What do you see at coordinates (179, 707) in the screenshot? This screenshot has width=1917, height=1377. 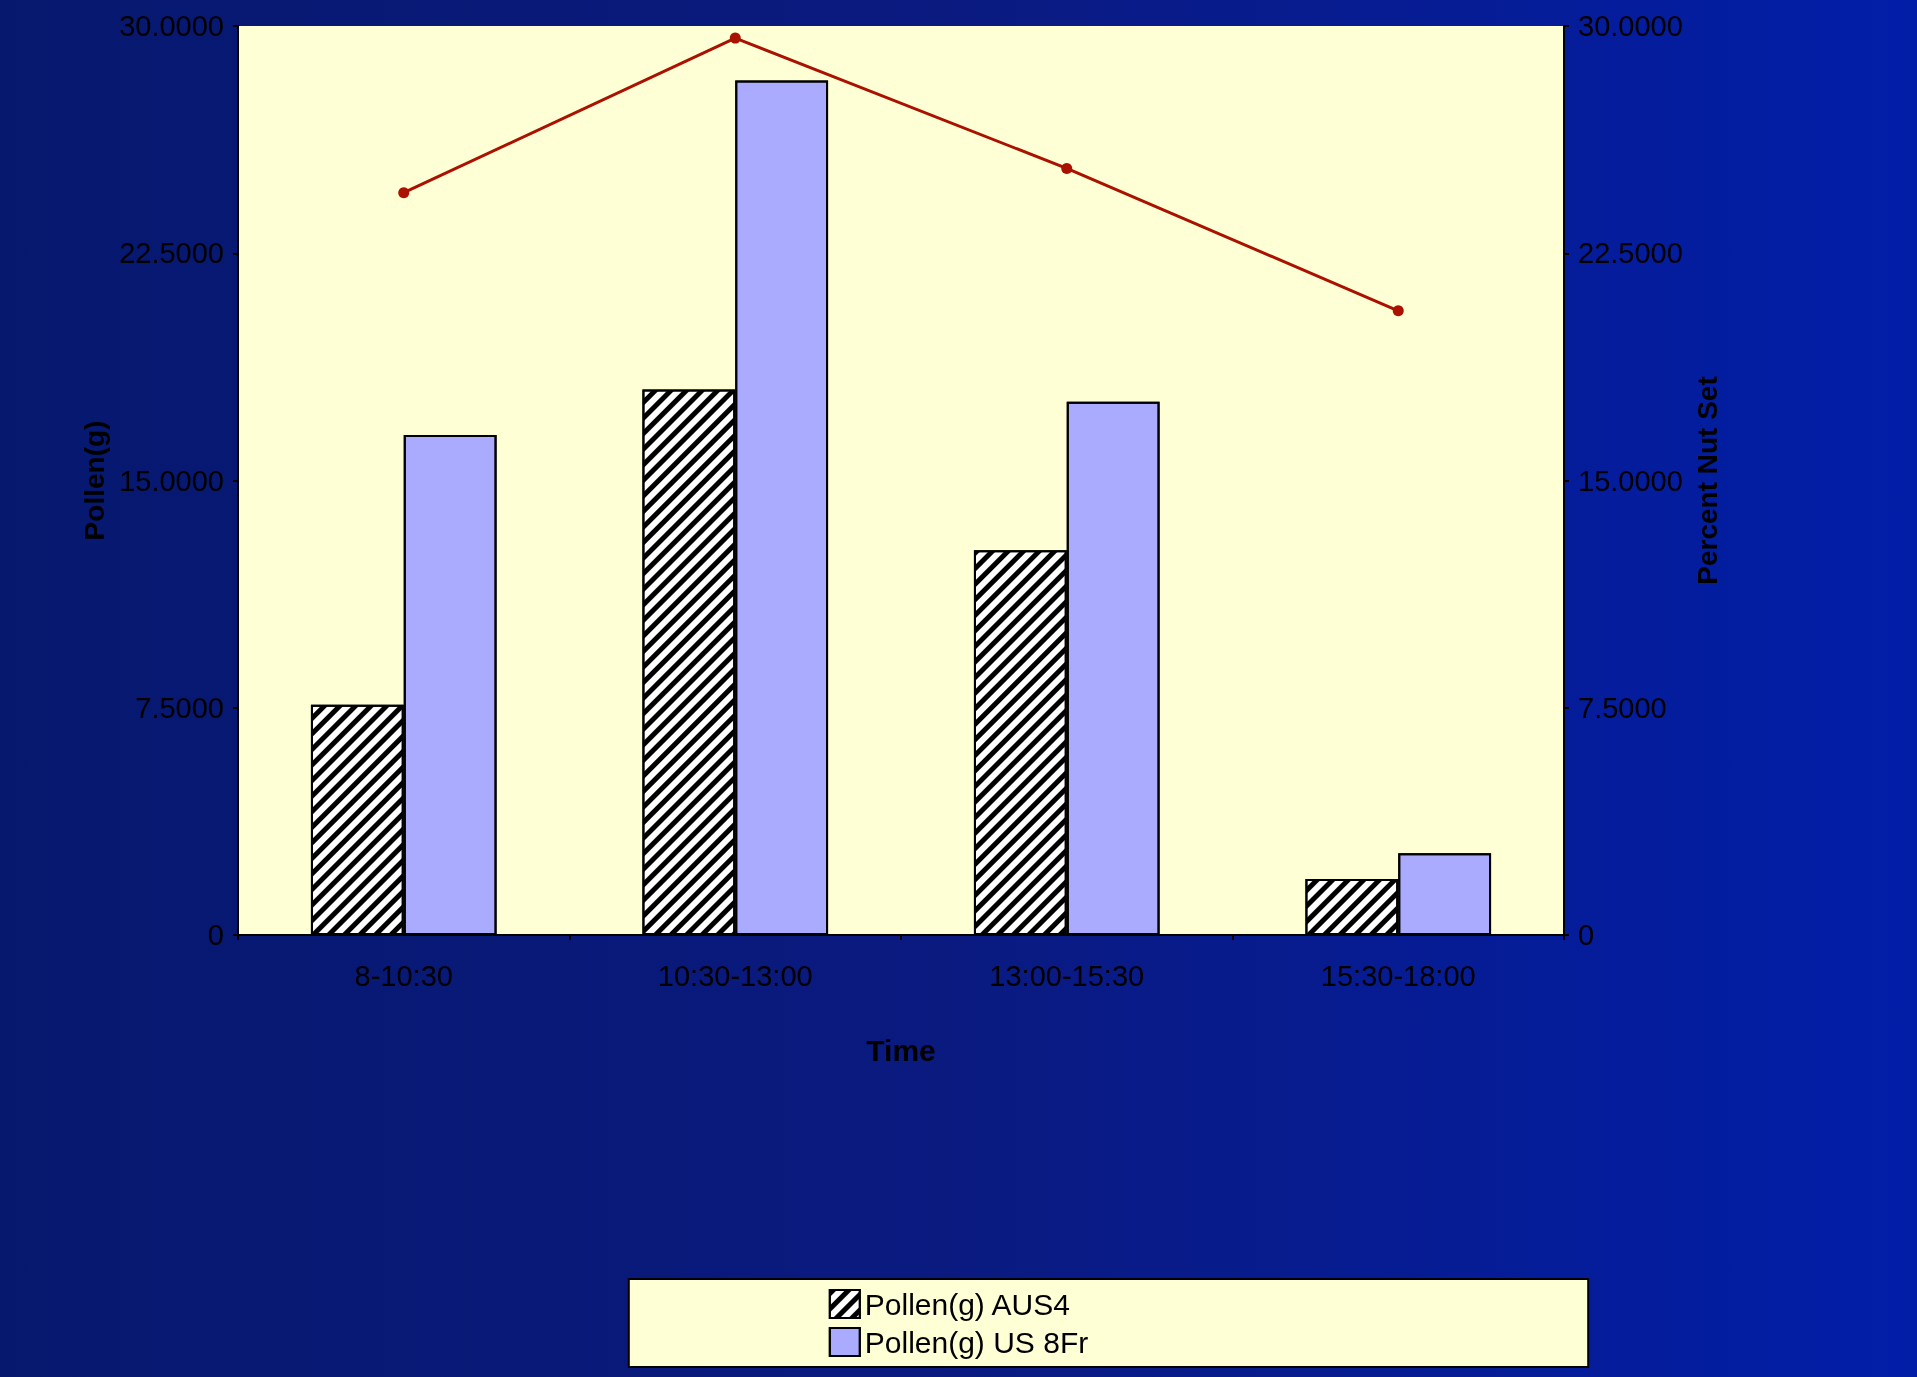 I see `y-tick-label: 7.5000` at bounding box center [179, 707].